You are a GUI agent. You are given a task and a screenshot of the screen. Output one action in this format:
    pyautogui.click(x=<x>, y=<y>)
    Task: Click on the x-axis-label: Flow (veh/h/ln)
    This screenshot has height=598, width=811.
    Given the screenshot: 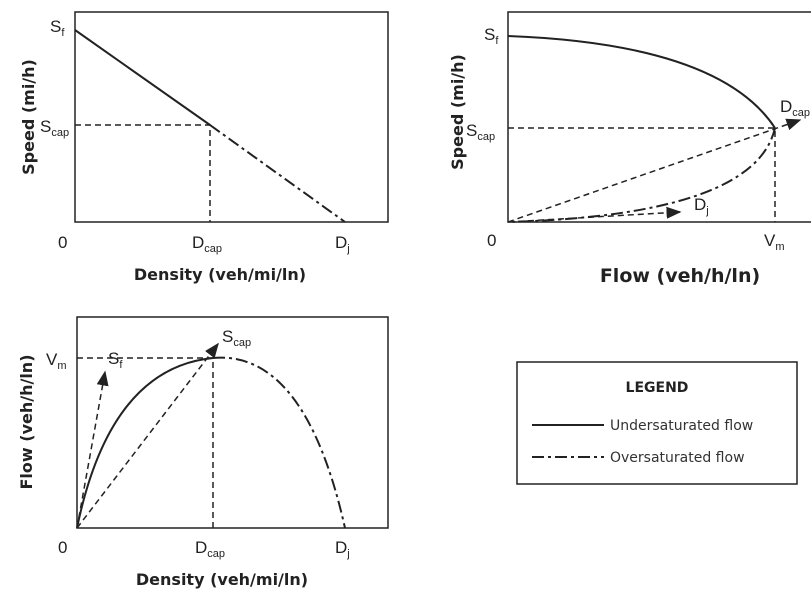 What is the action you would take?
    pyautogui.click(x=680, y=276)
    